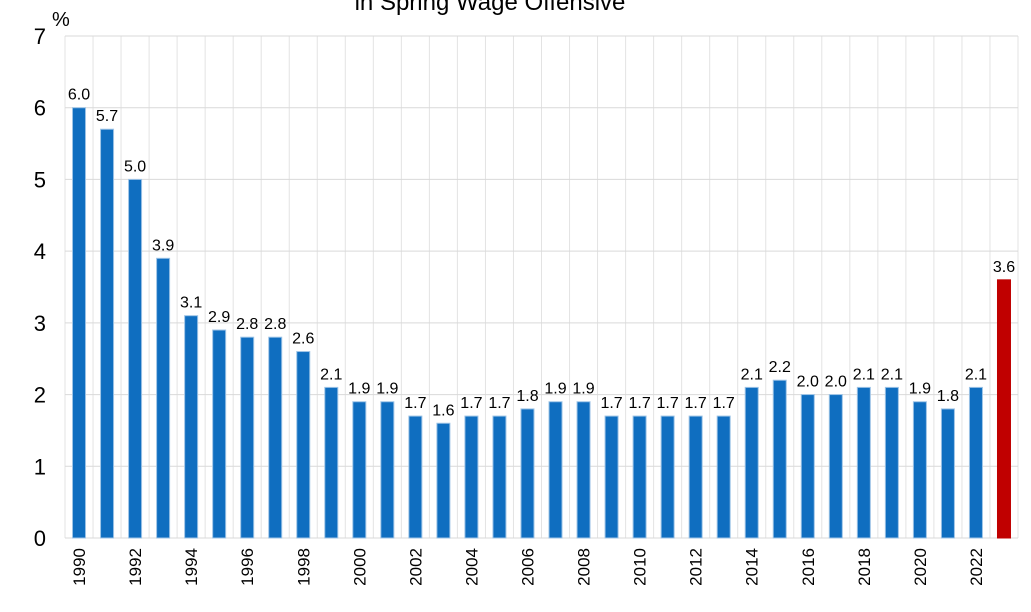 The image size is (1031, 612). I want to click on y-tick-label: 6, so click(40, 108).